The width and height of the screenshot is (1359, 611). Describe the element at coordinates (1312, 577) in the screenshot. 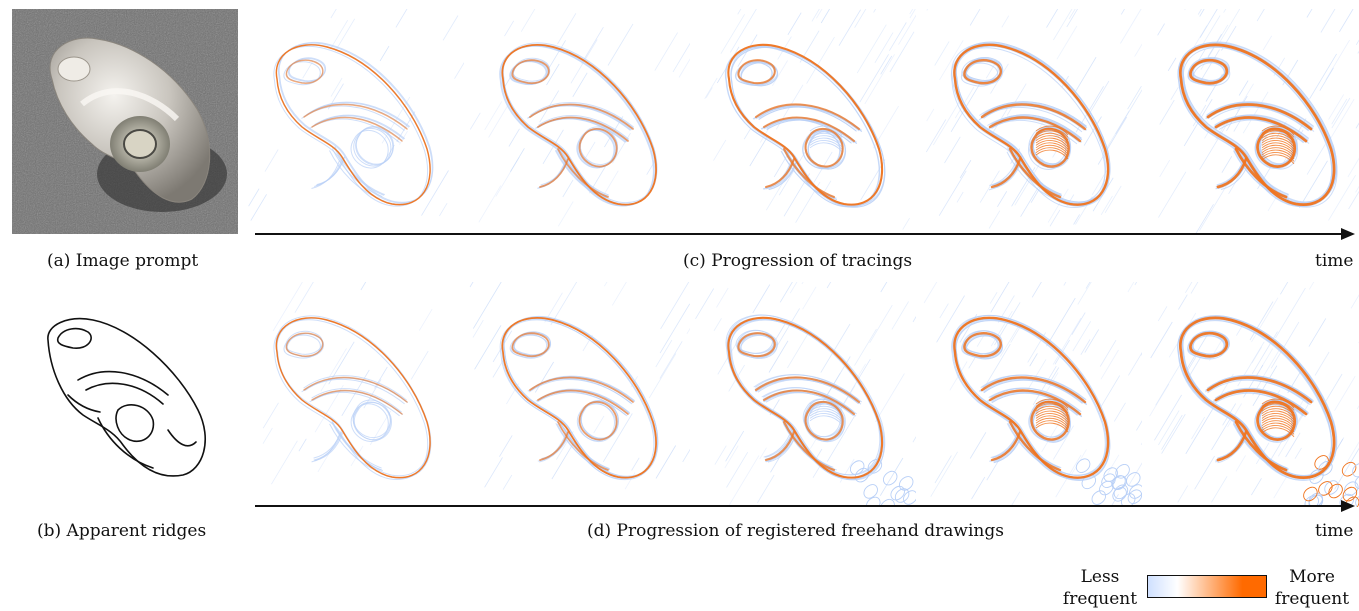

I see `legend-more-line1: More` at that location.